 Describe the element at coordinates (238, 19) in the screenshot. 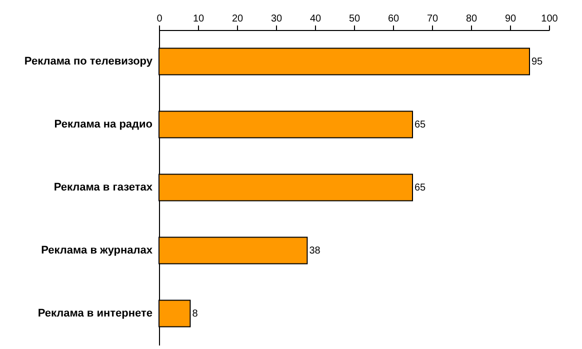

I see `x-tick-label: 20` at that location.